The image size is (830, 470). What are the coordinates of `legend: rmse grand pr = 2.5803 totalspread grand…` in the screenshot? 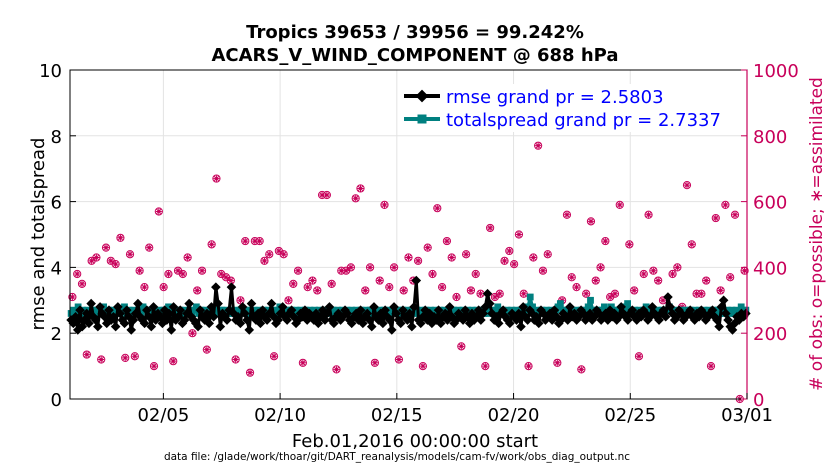 It's located at (568, 108).